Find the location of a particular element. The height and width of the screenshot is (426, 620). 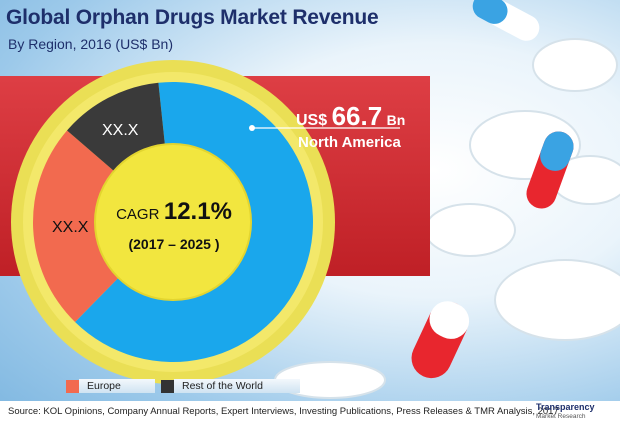

brand-logo: Transparency Market Research is located at coordinates (578, 412).